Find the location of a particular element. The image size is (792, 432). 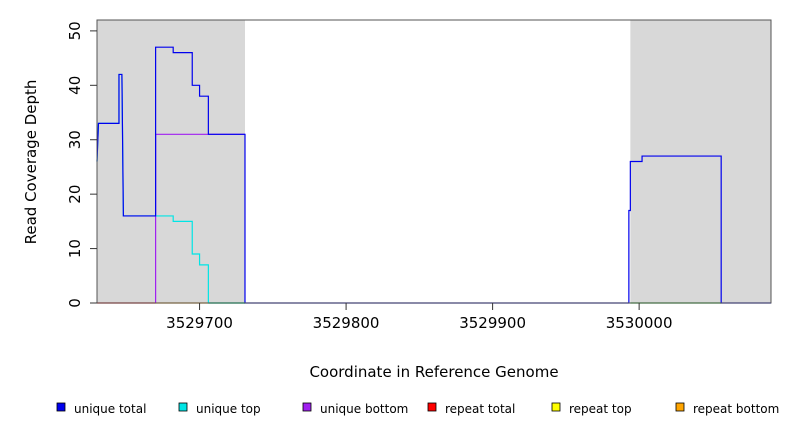

y-tick-label: 10 is located at coordinates (75, 248).